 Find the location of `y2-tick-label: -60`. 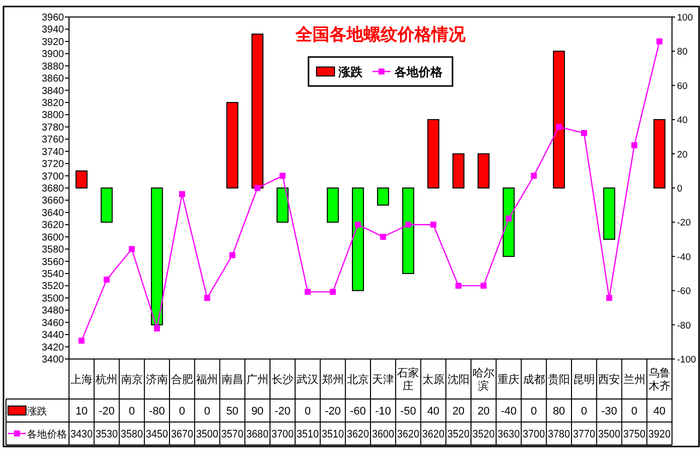

y2-tick-label: -60 is located at coordinates (684, 292).